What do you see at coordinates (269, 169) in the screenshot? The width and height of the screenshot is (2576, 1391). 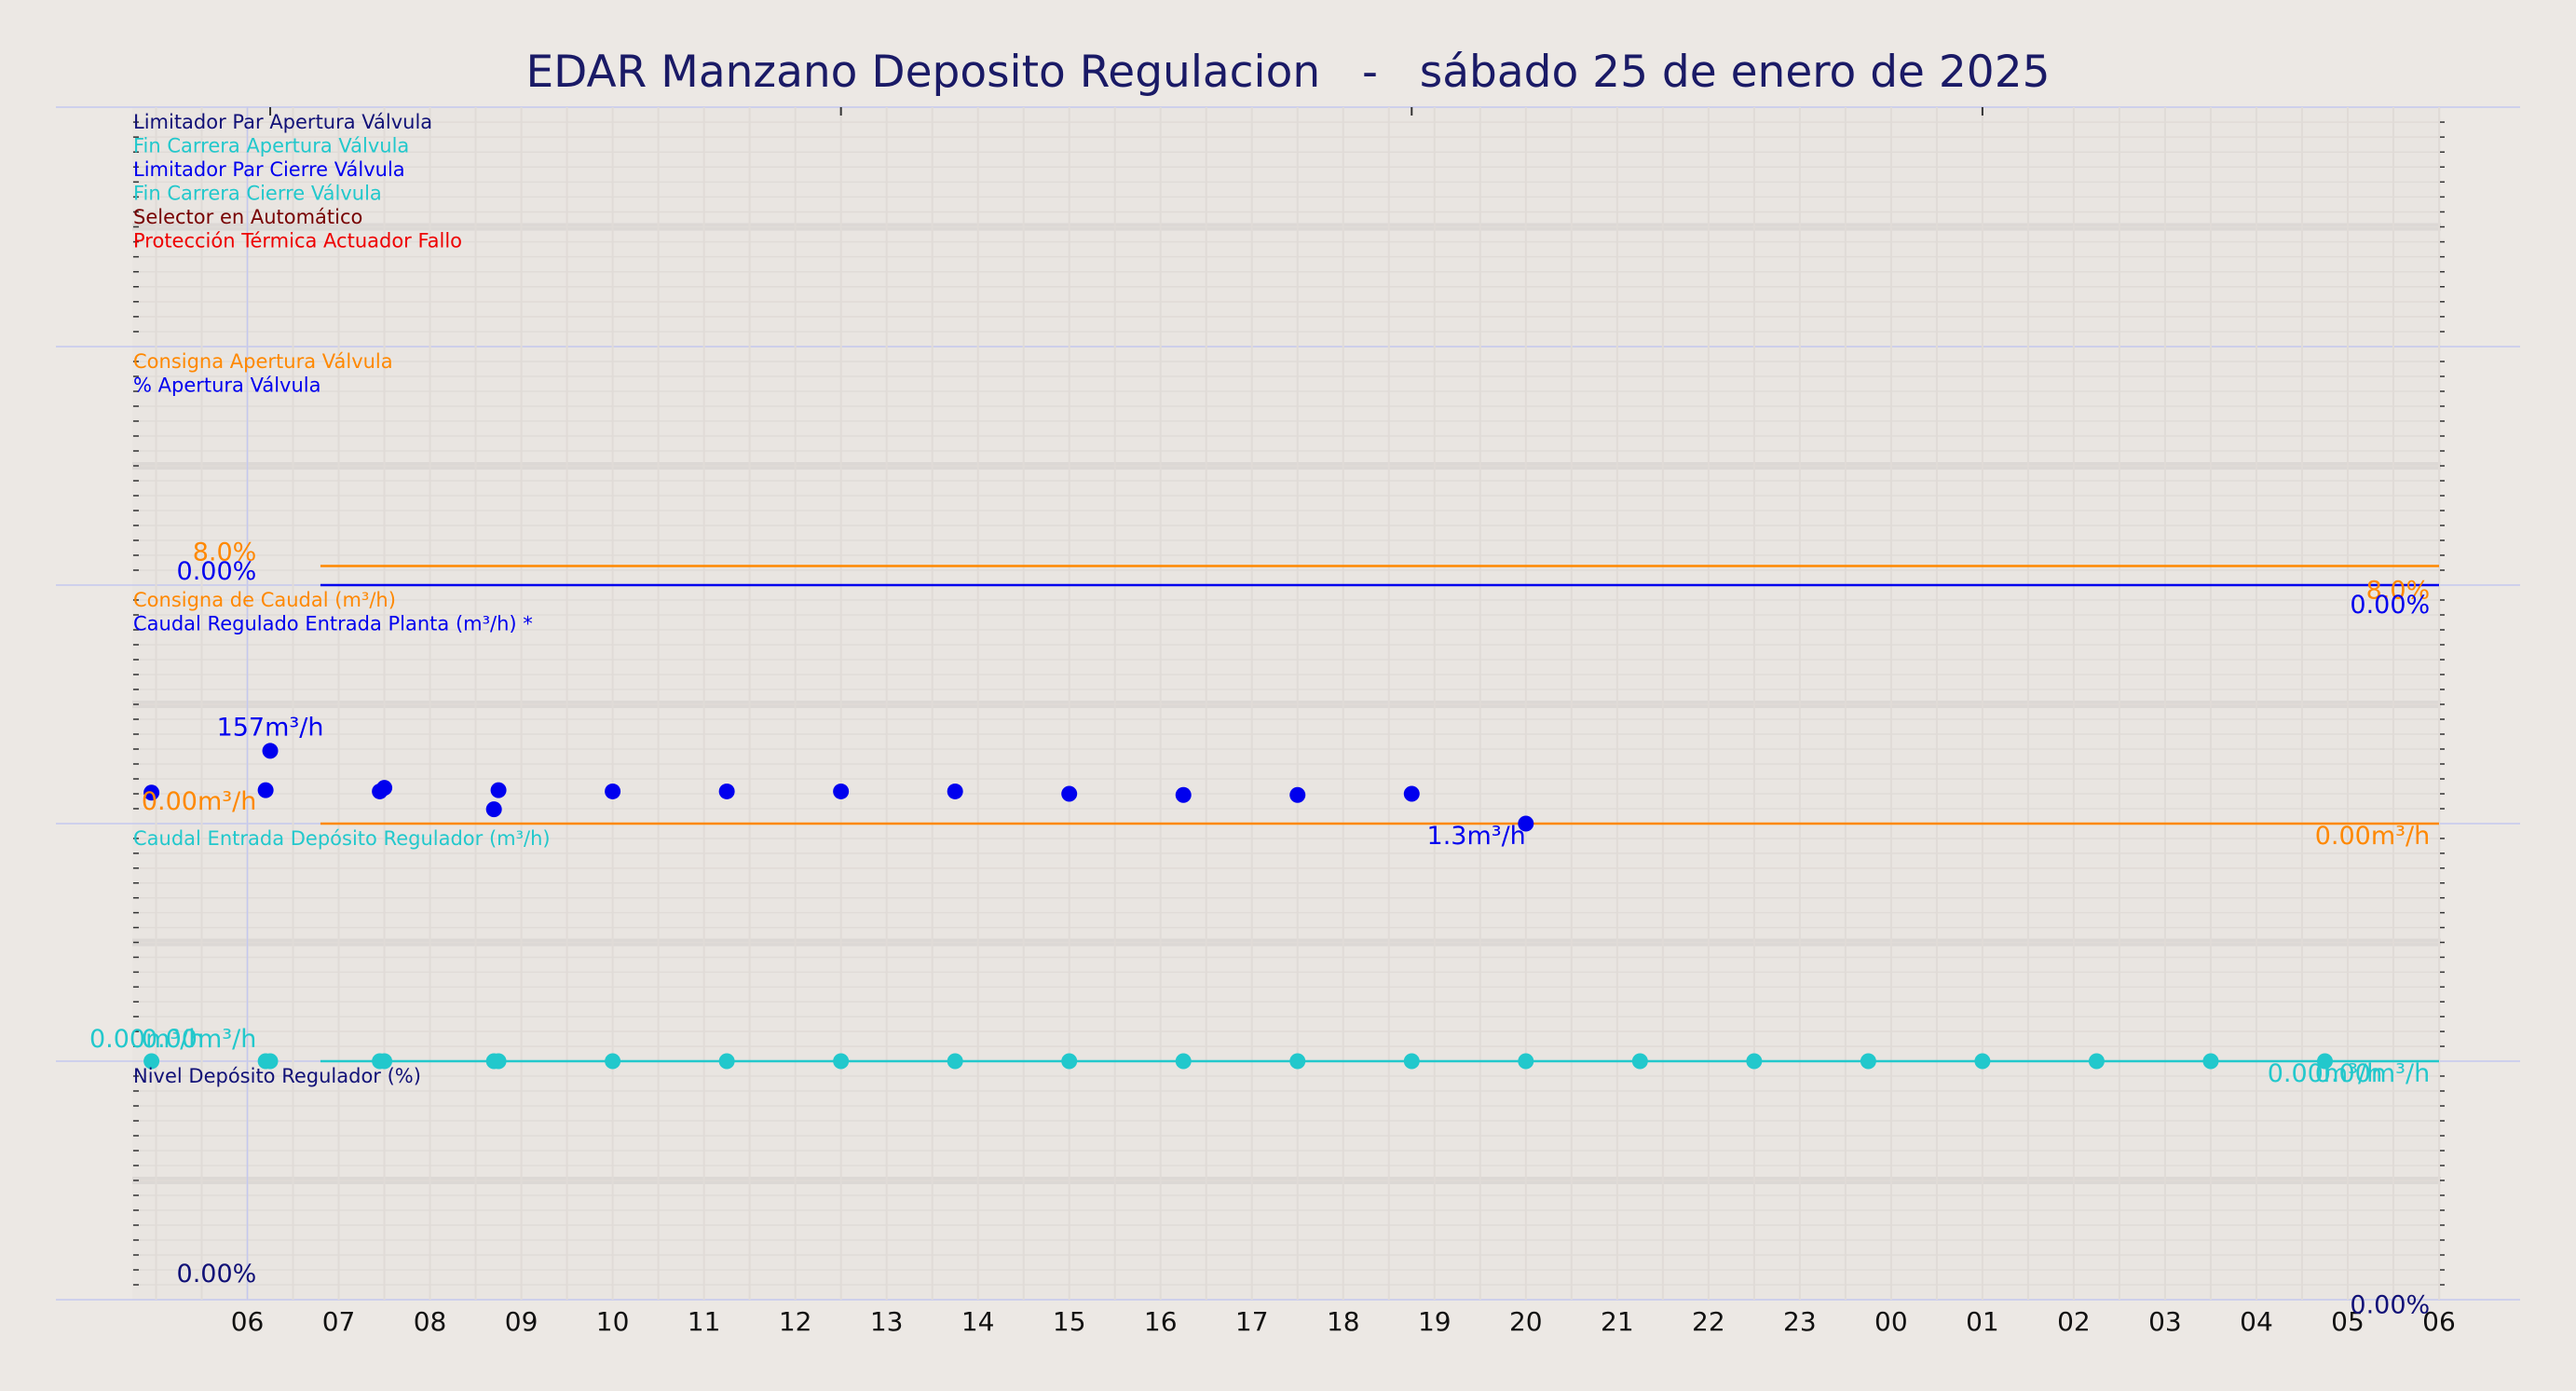 I see `legend-entry: Limitador Par Cierre Válvula` at bounding box center [269, 169].